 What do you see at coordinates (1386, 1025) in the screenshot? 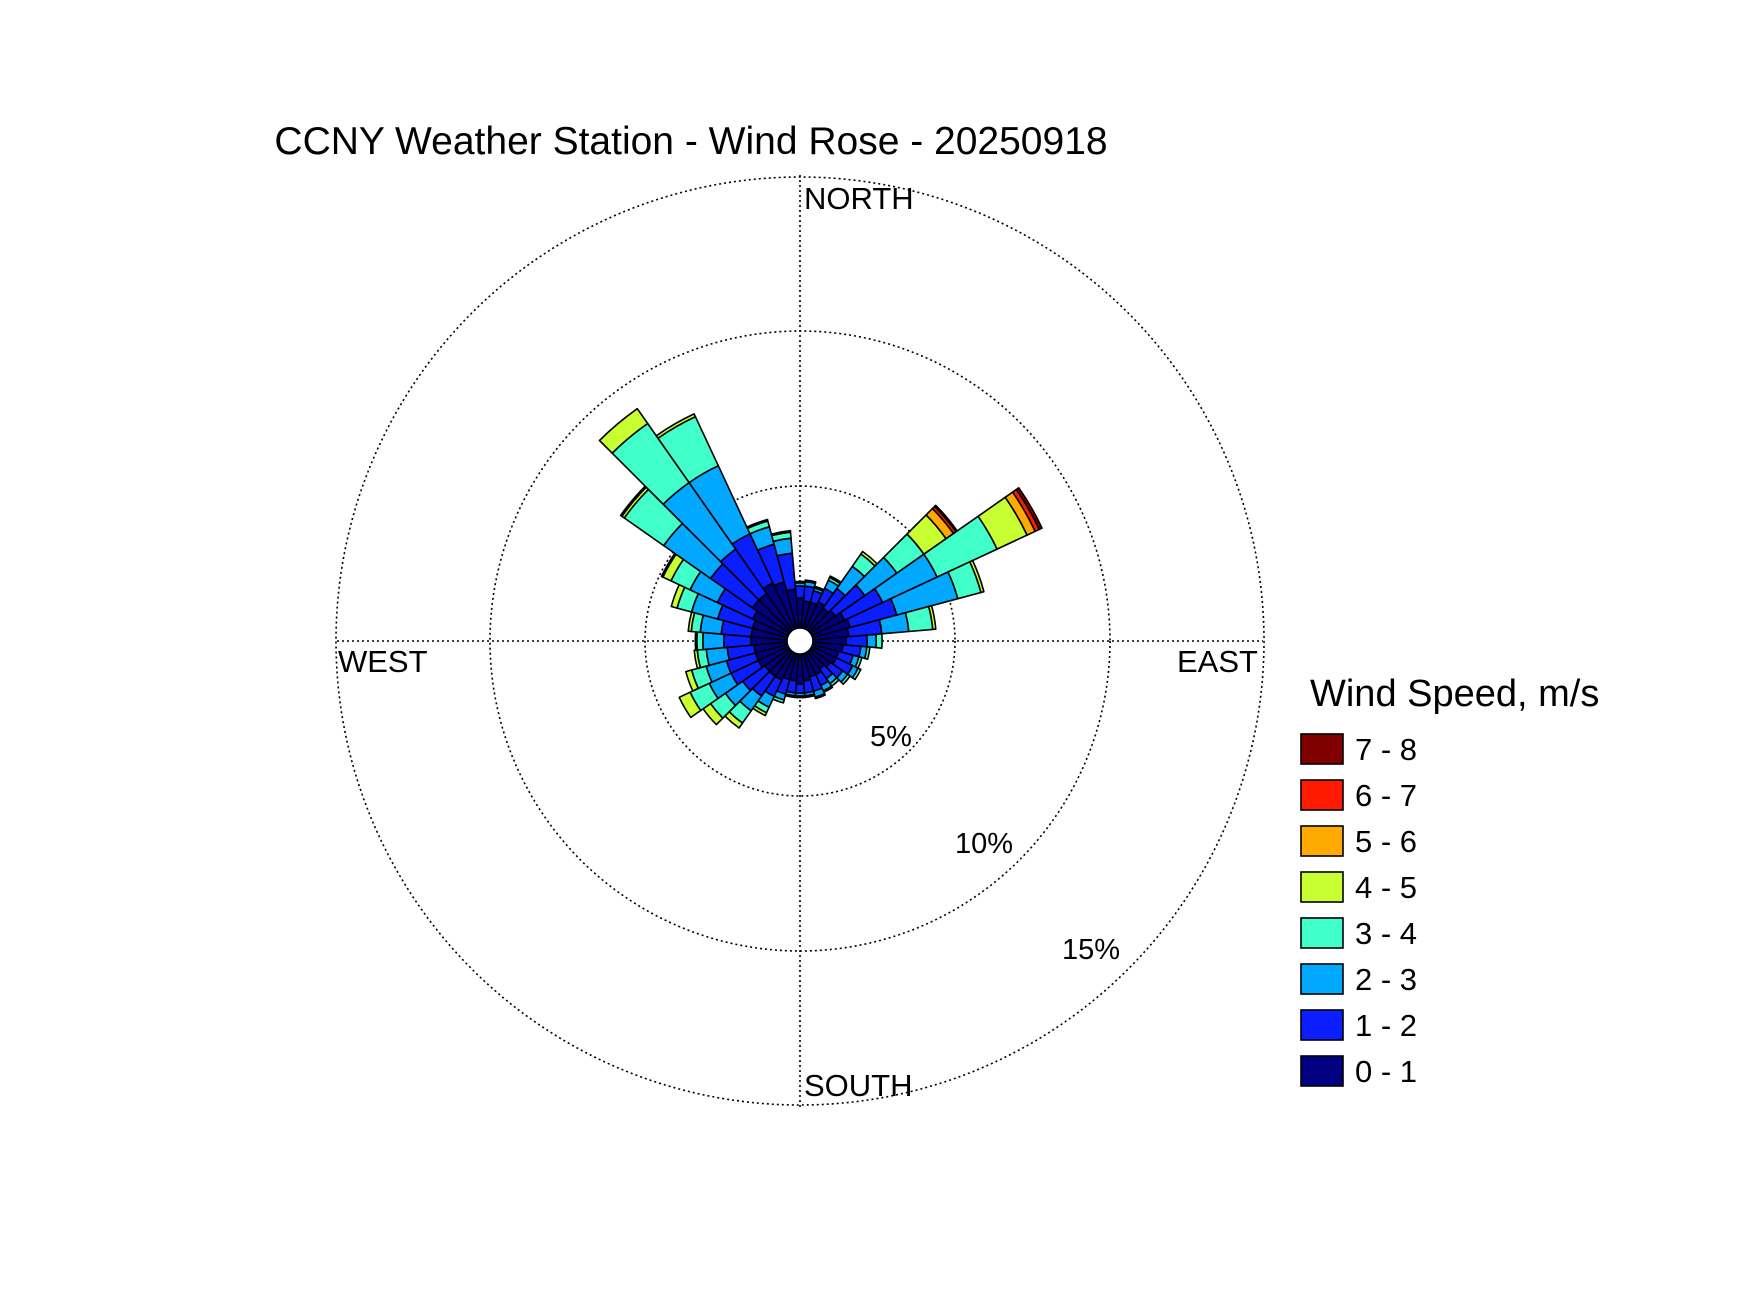
I see `legend-label-6: 1 - 2` at bounding box center [1386, 1025].